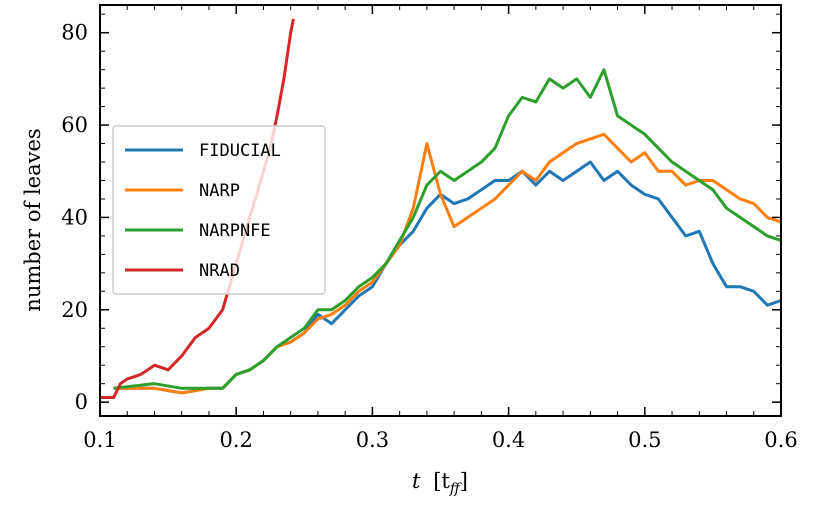 The height and width of the screenshot is (514, 831). Describe the element at coordinates (644, 440) in the screenshot. I see `x-tick-label: 0.5` at that location.